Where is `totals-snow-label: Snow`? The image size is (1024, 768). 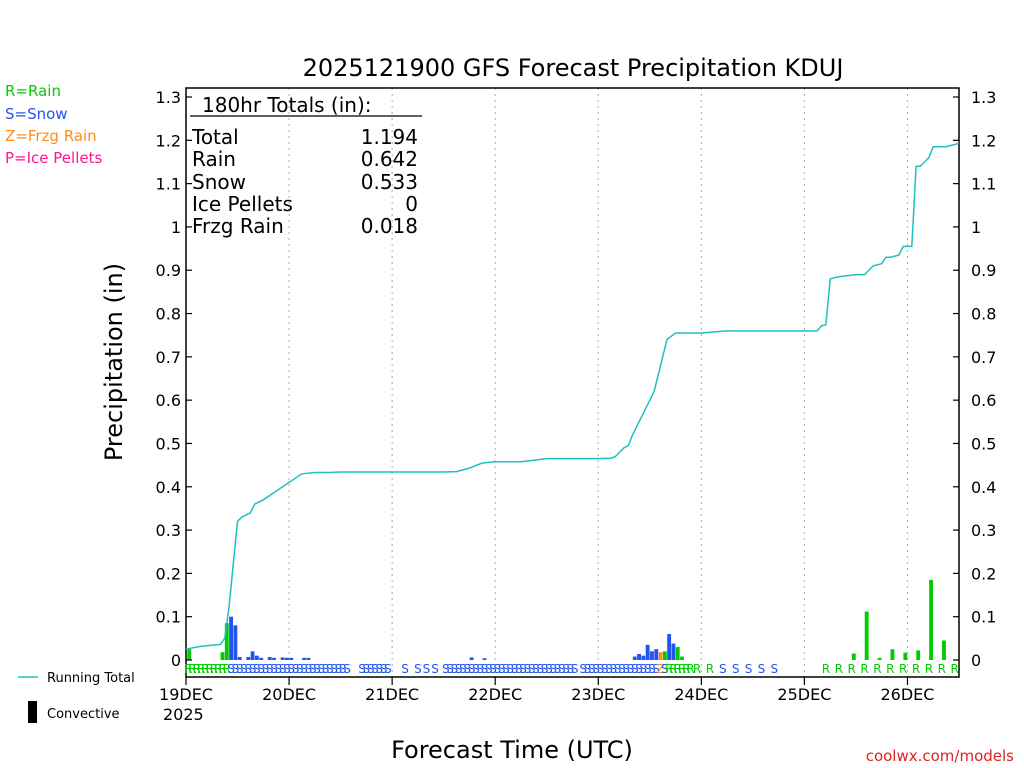
totals-snow-label: Snow is located at coordinates (219, 182).